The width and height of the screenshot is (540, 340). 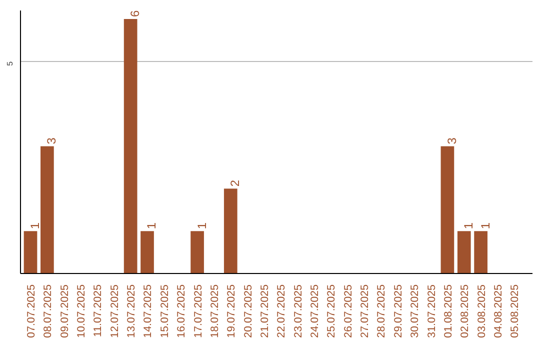 I want to click on x-tick-label: 26.07.2025, so click(x=348, y=311).